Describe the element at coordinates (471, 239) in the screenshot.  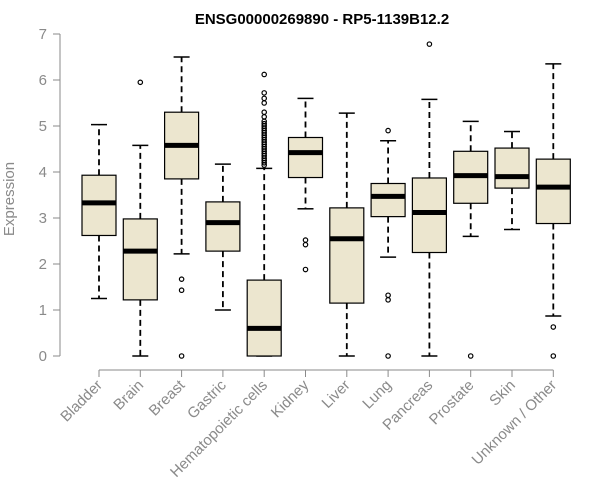
I see `box-prostate` at that location.